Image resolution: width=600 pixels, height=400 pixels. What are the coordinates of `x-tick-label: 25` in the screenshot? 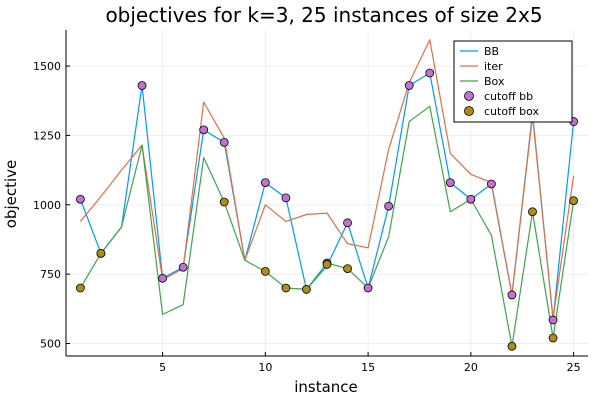 It's located at (574, 367).